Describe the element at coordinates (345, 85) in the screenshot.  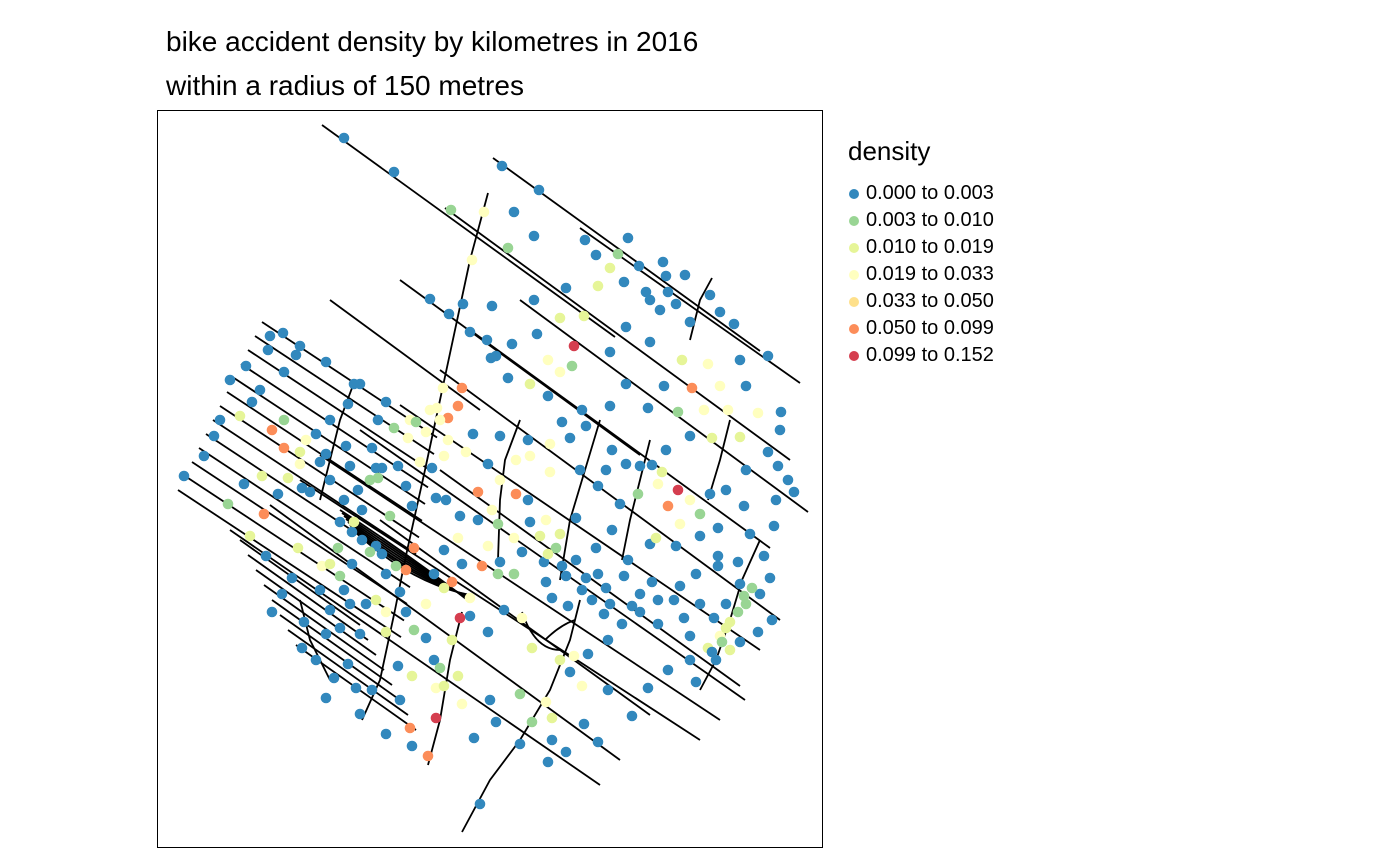
I see `chart-subtitle: within a radius of 150 metres` at that location.